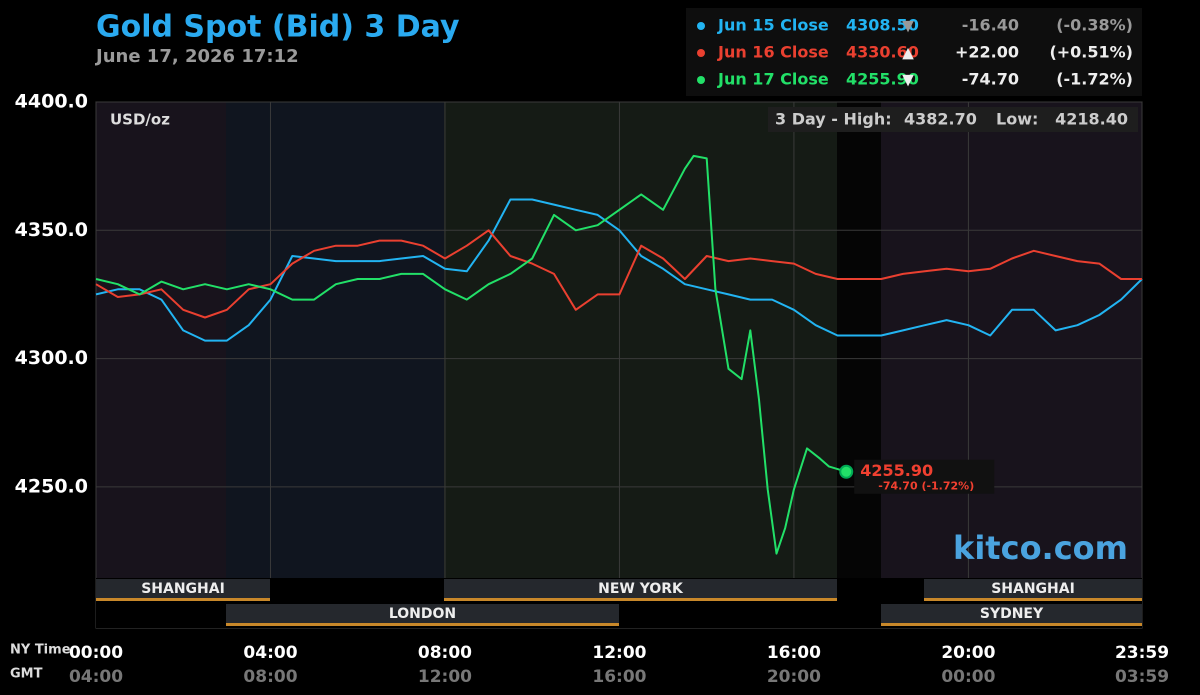 The height and width of the screenshot is (695, 1200). Describe the element at coordinates (882, 25) in the screenshot. I see `legend-close: 4308.50` at that location.